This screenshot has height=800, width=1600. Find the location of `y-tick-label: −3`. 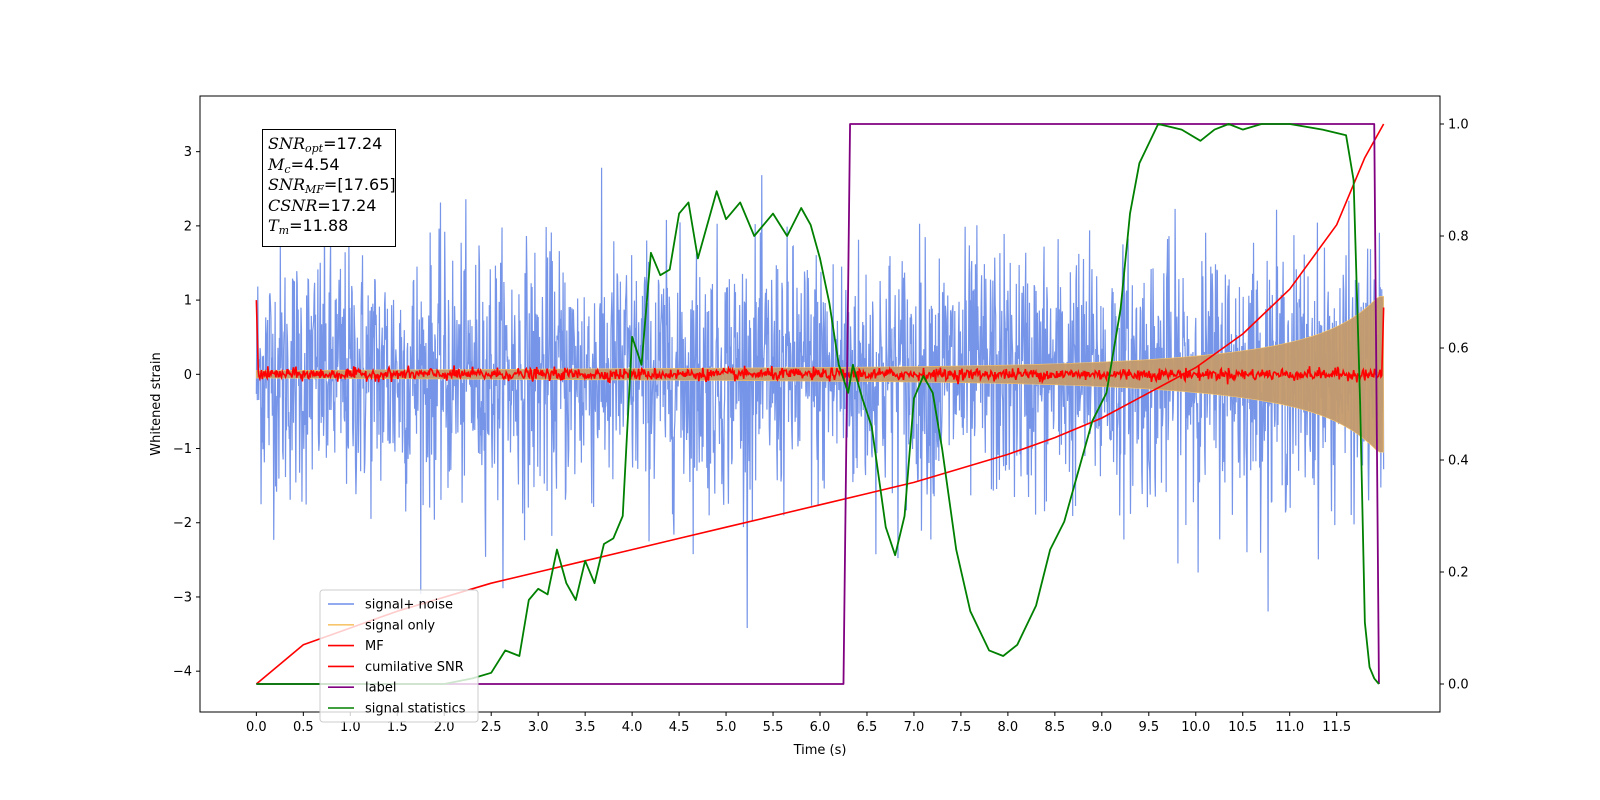

y-tick-label: −3 is located at coordinates (182, 597).